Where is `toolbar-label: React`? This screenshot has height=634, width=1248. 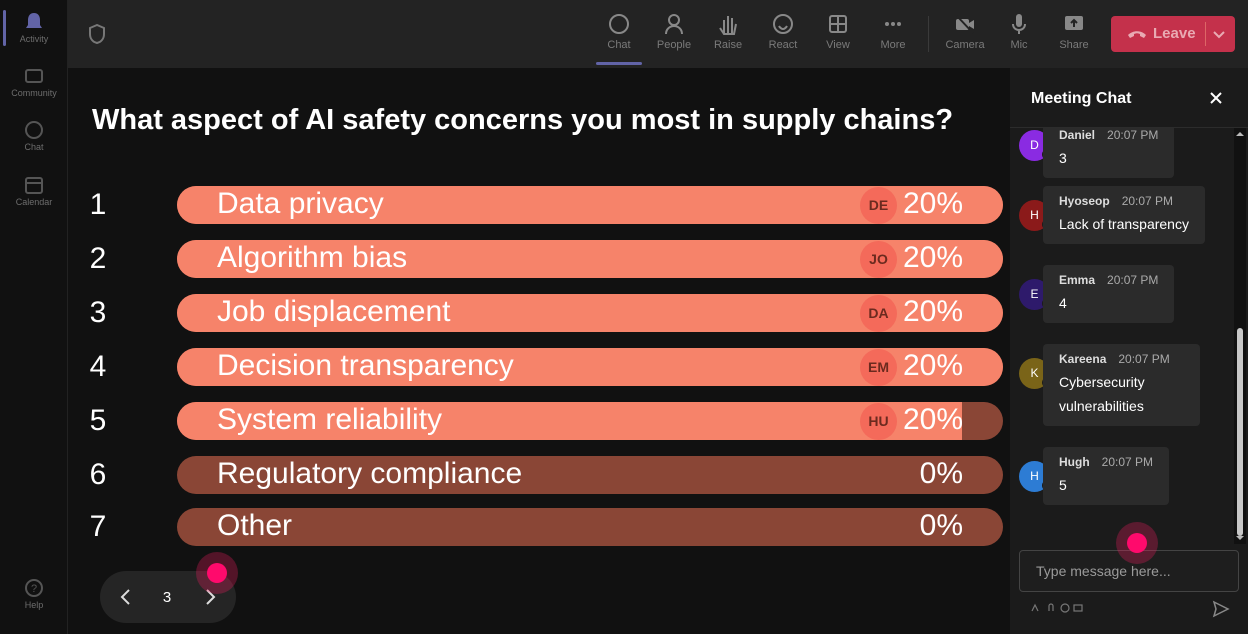
toolbar-label: React is located at coordinates (783, 45).